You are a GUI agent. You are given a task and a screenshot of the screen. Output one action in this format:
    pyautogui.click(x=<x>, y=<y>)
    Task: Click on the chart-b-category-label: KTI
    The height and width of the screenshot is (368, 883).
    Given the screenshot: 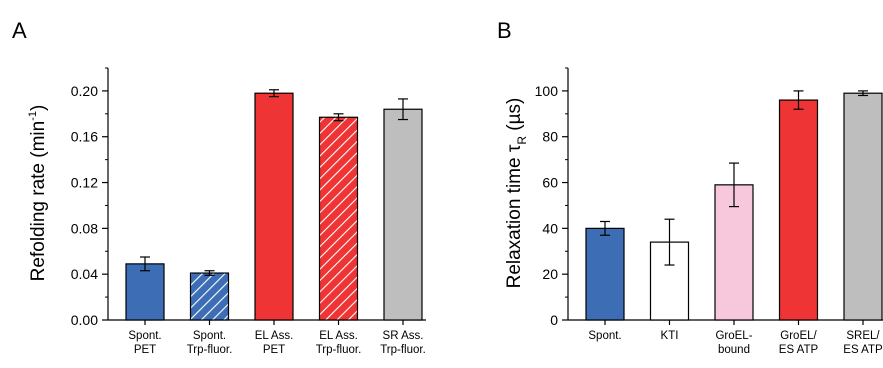 What is the action you would take?
    pyautogui.click(x=670, y=336)
    